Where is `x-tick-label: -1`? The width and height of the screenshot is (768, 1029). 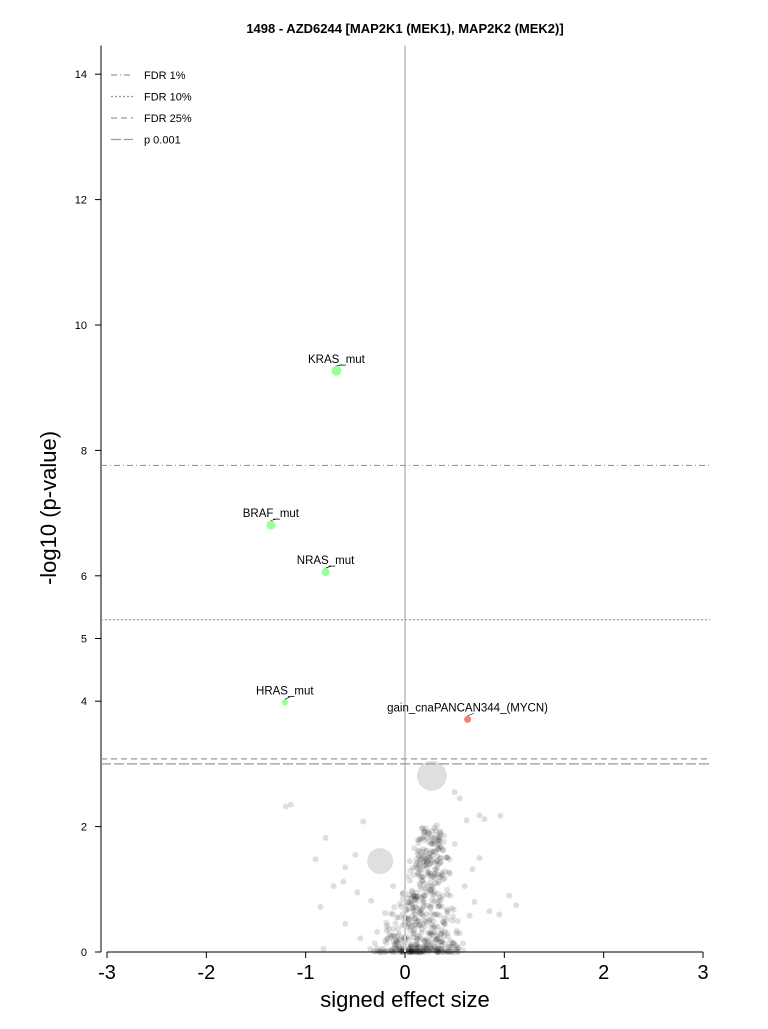 x-tick-label: -1 is located at coordinates (306, 973).